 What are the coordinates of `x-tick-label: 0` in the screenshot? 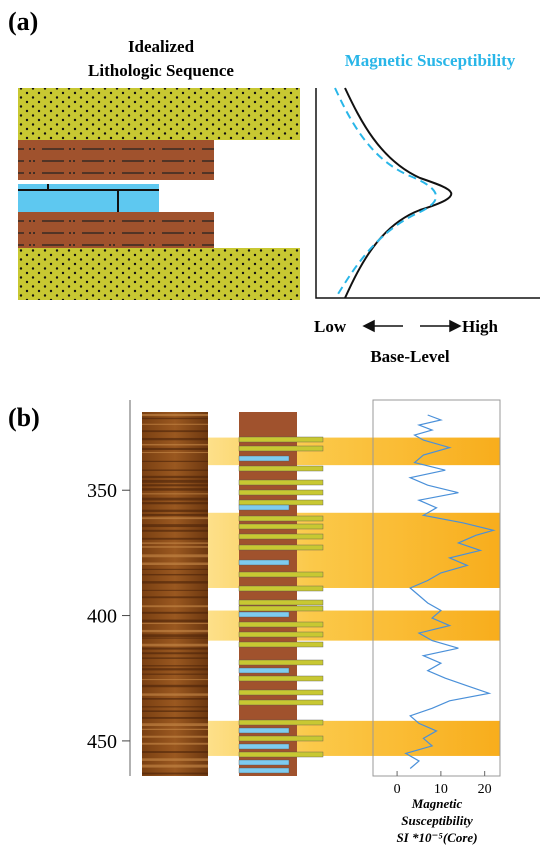 It's located at (397, 789).